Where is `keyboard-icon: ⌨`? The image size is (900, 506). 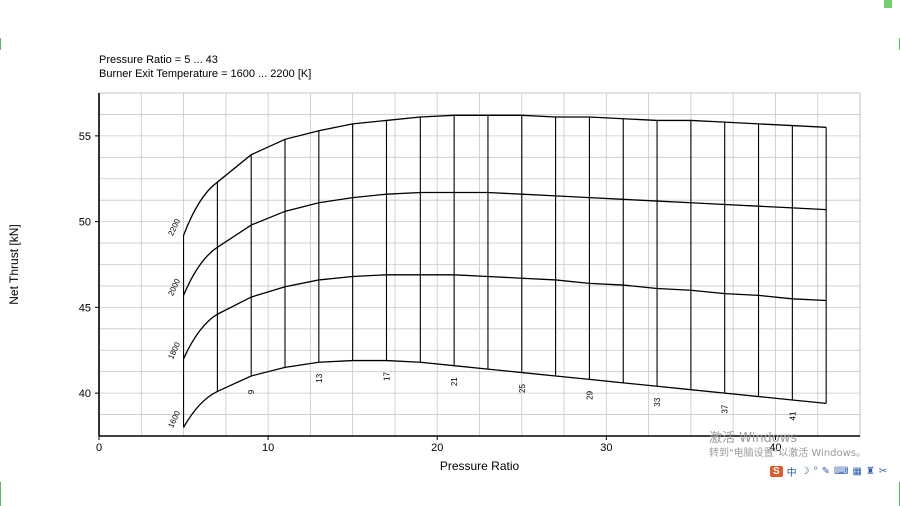 keyboard-icon: ⌨ is located at coordinates (841, 471).